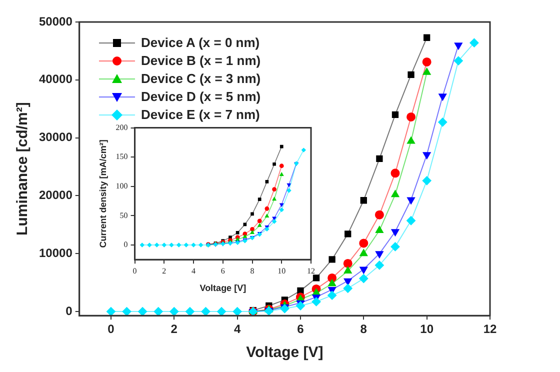  I want to click on y-tick-label: 50000, so click(55, 21).